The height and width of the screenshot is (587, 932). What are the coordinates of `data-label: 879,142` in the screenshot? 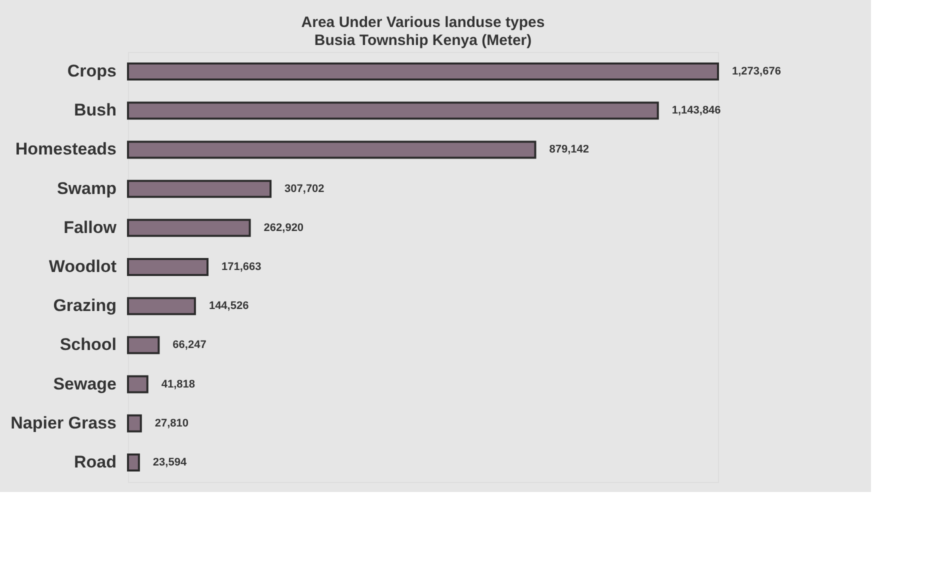 It's located at (569, 150).